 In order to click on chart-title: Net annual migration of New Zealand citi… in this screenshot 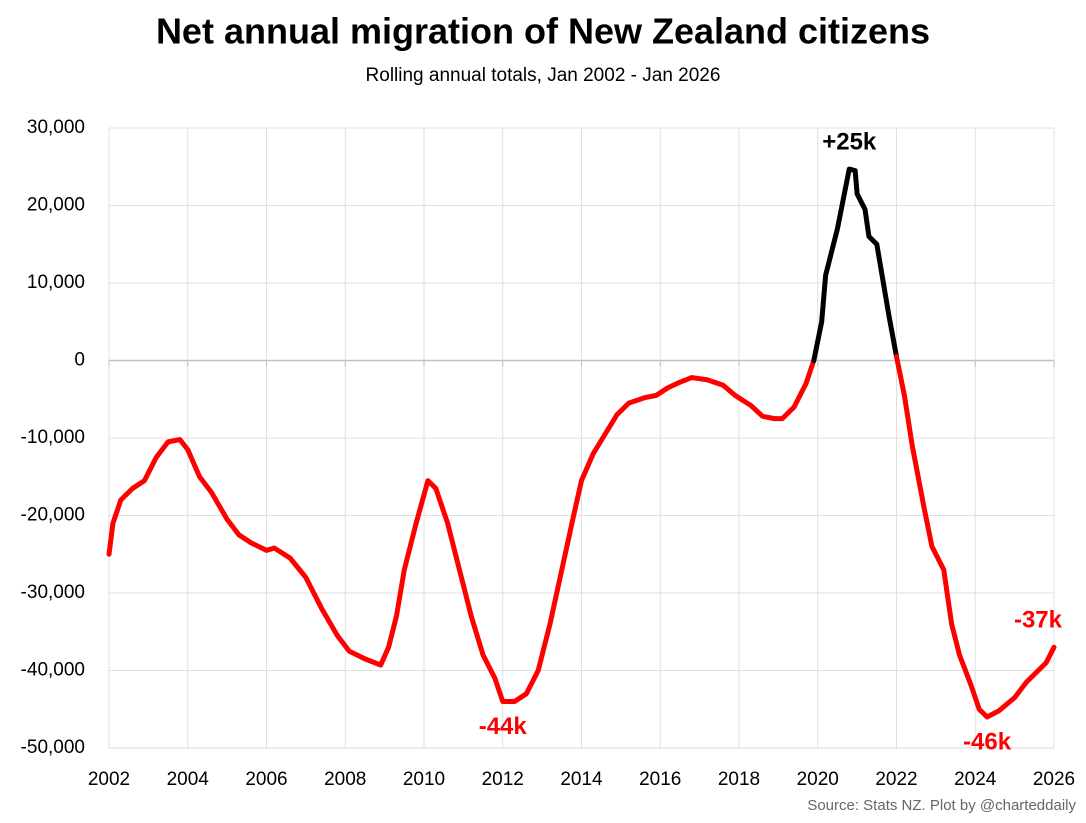, I will do `click(543, 31)`.